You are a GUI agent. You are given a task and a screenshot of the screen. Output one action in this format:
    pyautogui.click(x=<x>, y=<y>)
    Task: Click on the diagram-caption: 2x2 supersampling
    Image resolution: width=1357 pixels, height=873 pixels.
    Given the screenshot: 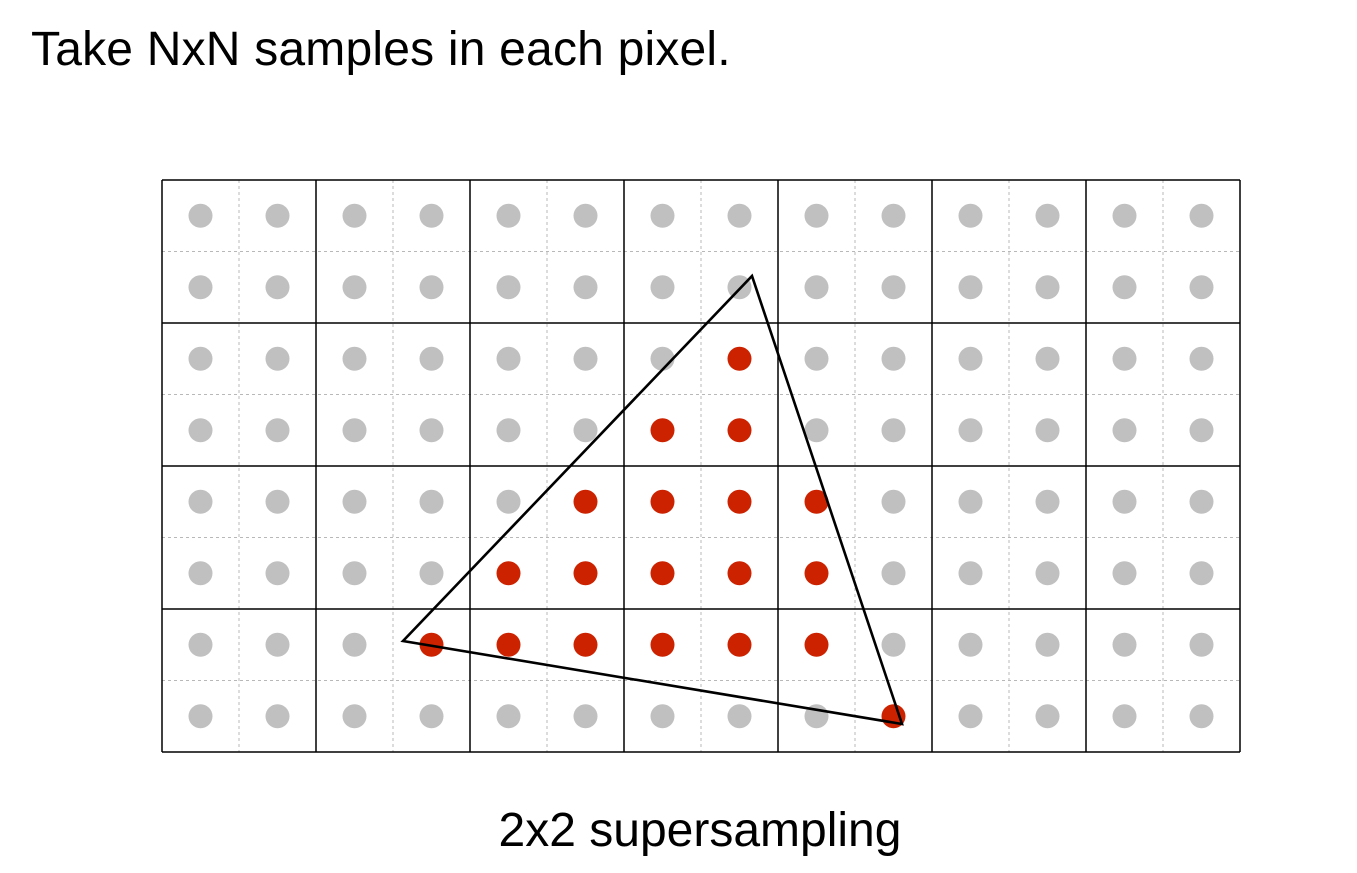 What is the action you would take?
    pyautogui.click(x=700, y=830)
    